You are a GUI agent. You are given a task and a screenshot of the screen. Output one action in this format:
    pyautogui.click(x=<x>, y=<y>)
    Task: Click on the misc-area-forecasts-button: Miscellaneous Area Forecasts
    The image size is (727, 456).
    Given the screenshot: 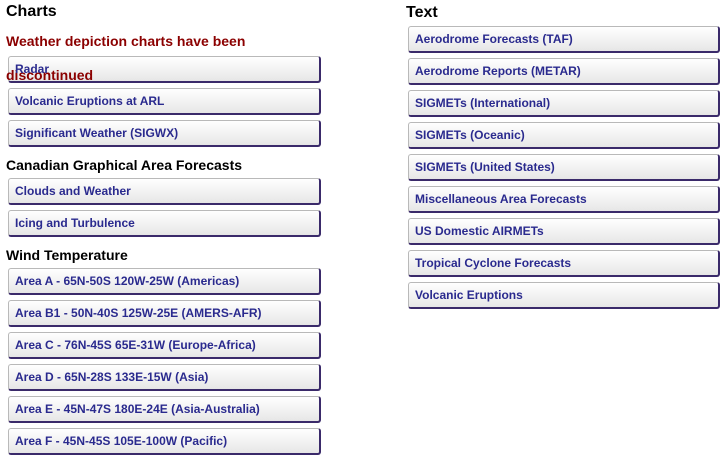 What is the action you would take?
    pyautogui.click(x=564, y=199)
    